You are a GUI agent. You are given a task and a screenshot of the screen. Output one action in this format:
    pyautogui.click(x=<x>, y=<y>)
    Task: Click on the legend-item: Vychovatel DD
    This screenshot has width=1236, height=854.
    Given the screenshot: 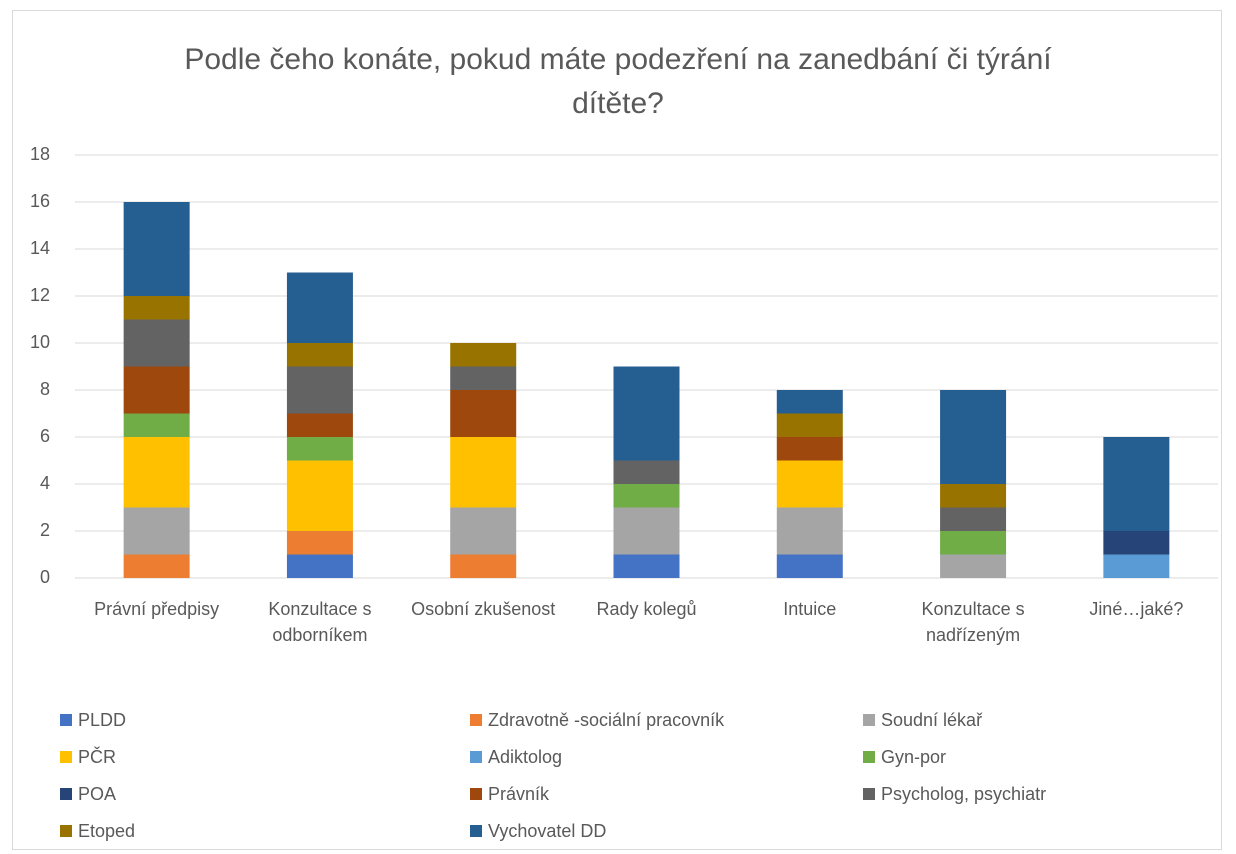 What is the action you would take?
    pyautogui.click(x=538, y=831)
    